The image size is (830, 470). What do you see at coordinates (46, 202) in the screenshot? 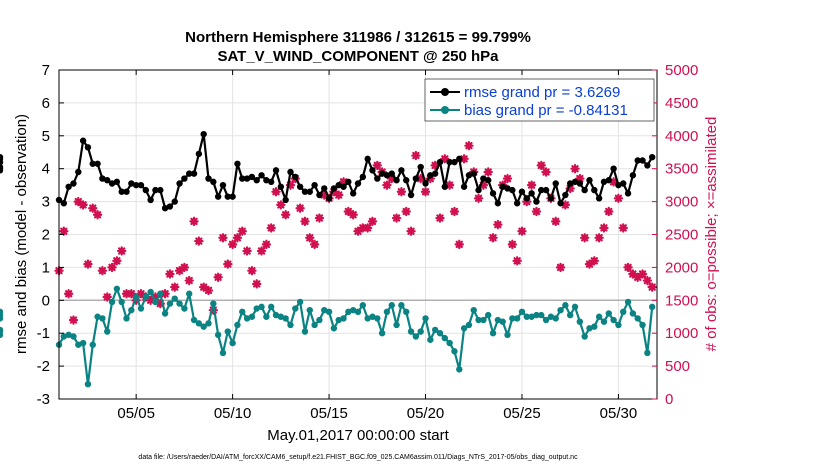
I see `y-left-tick-label: 3` at bounding box center [46, 202].